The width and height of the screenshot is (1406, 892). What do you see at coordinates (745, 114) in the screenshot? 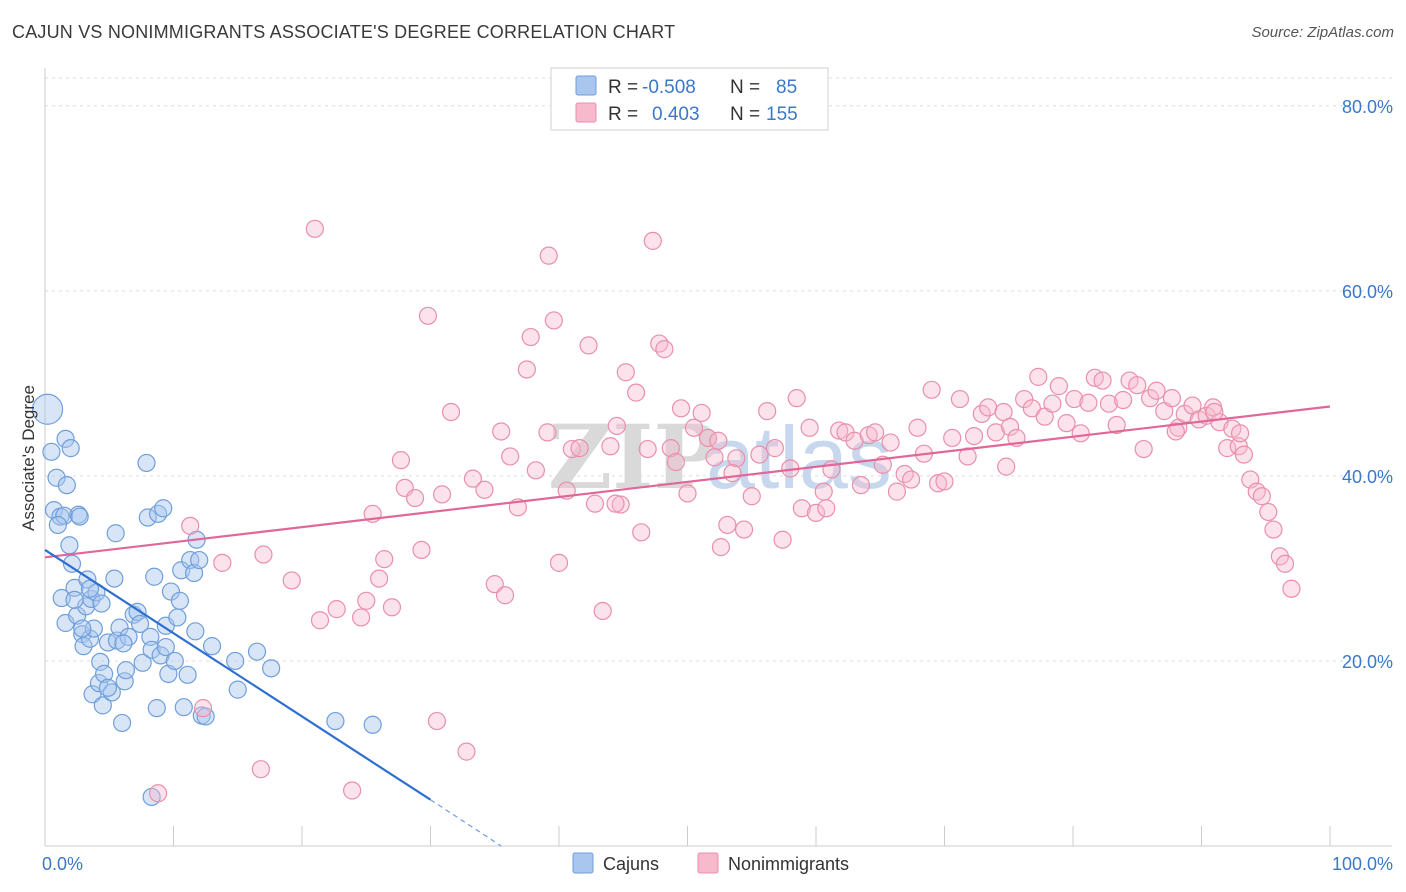
I see `legend-n-label-nonimmigrants: N =` at bounding box center [745, 114].